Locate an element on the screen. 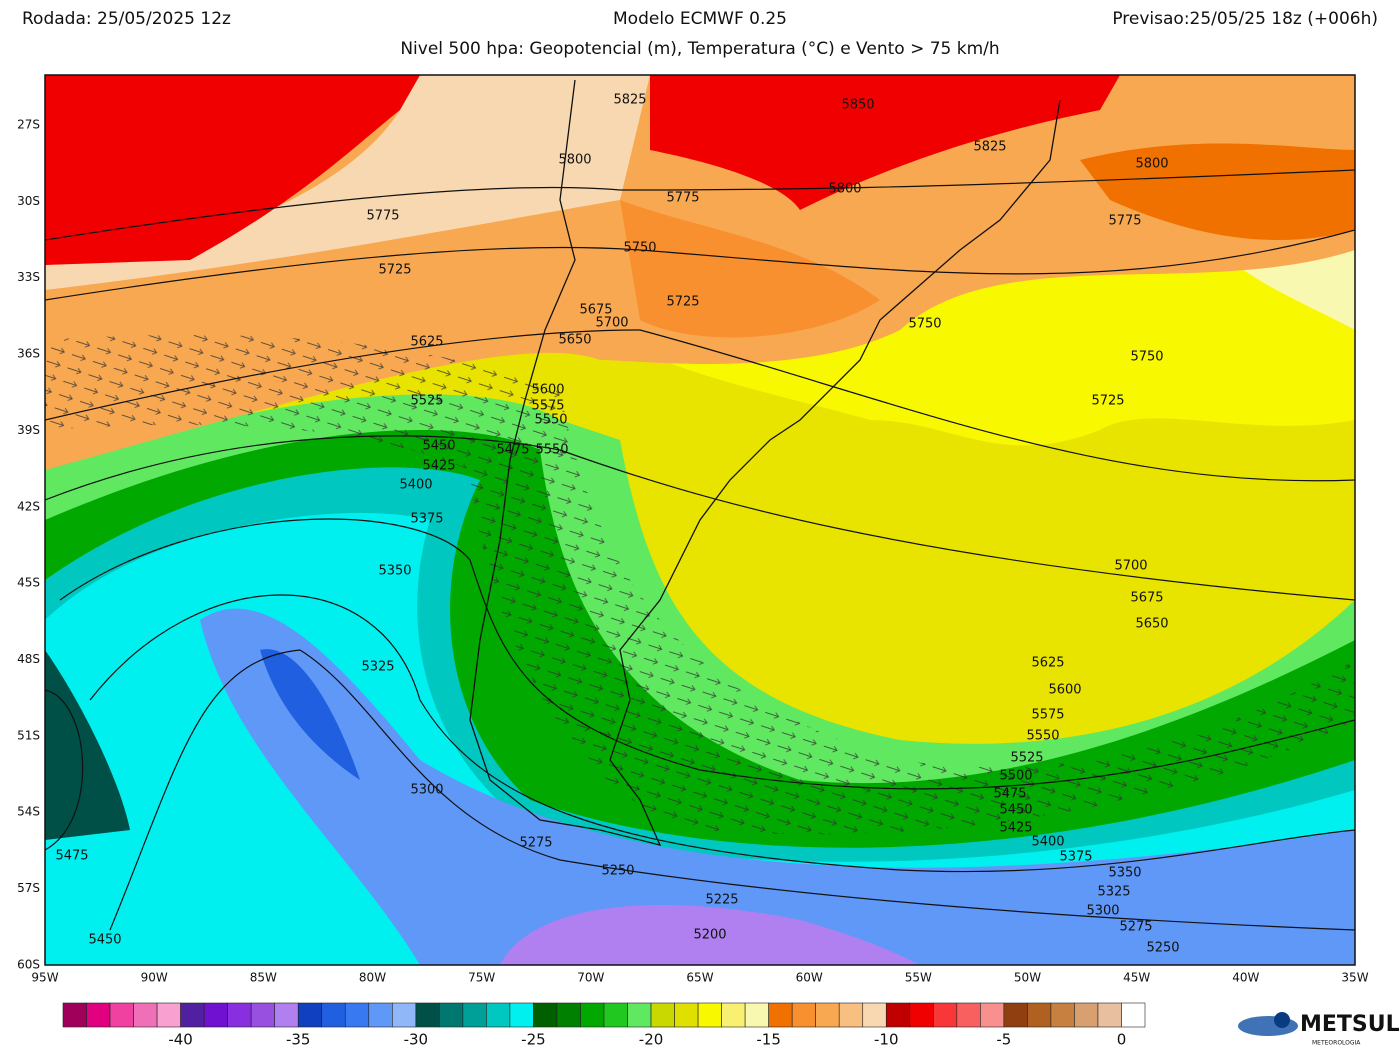 The height and width of the screenshot is (1052, 1400). lon-label: 45W is located at coordinates (1136, 978).